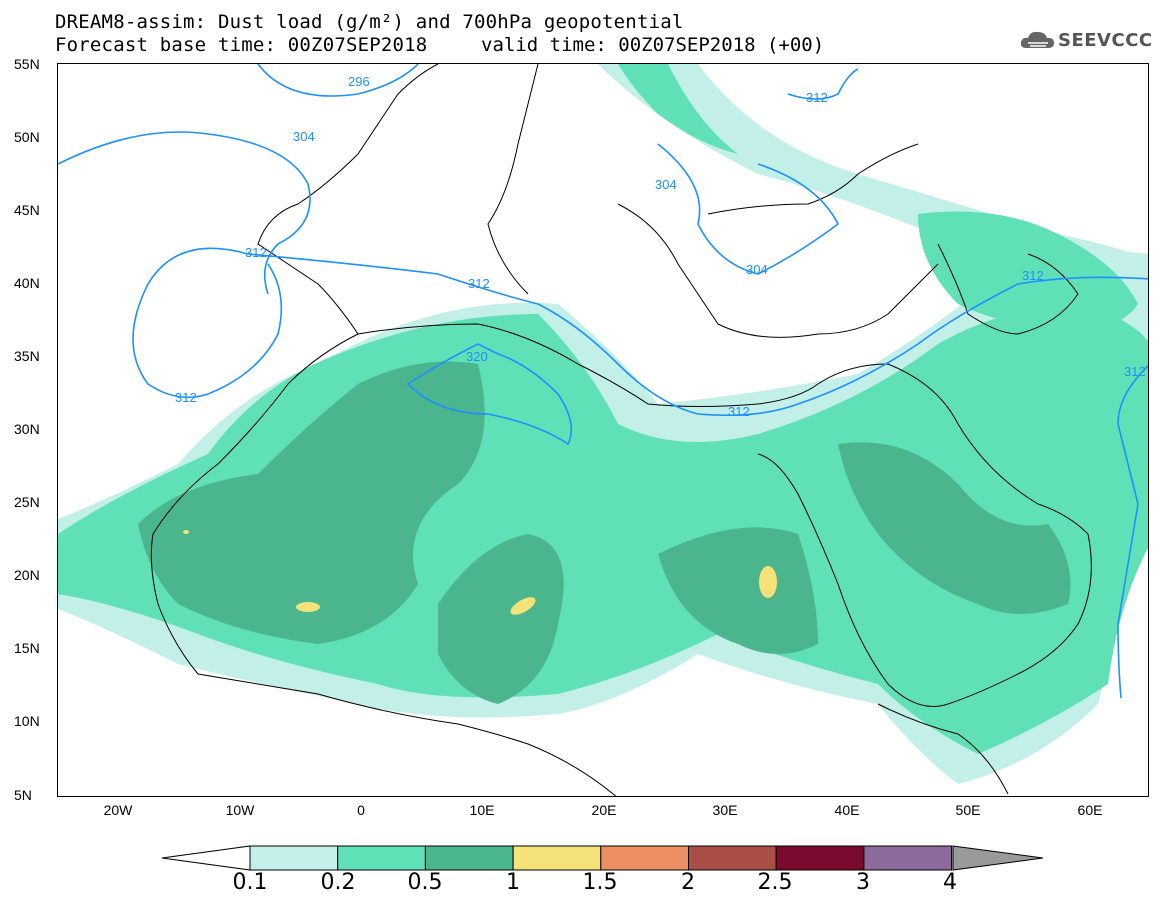 The width and height of the screenshot is (1165, 907). I want to click on cloud-logo-icon, so click(1037, 39).